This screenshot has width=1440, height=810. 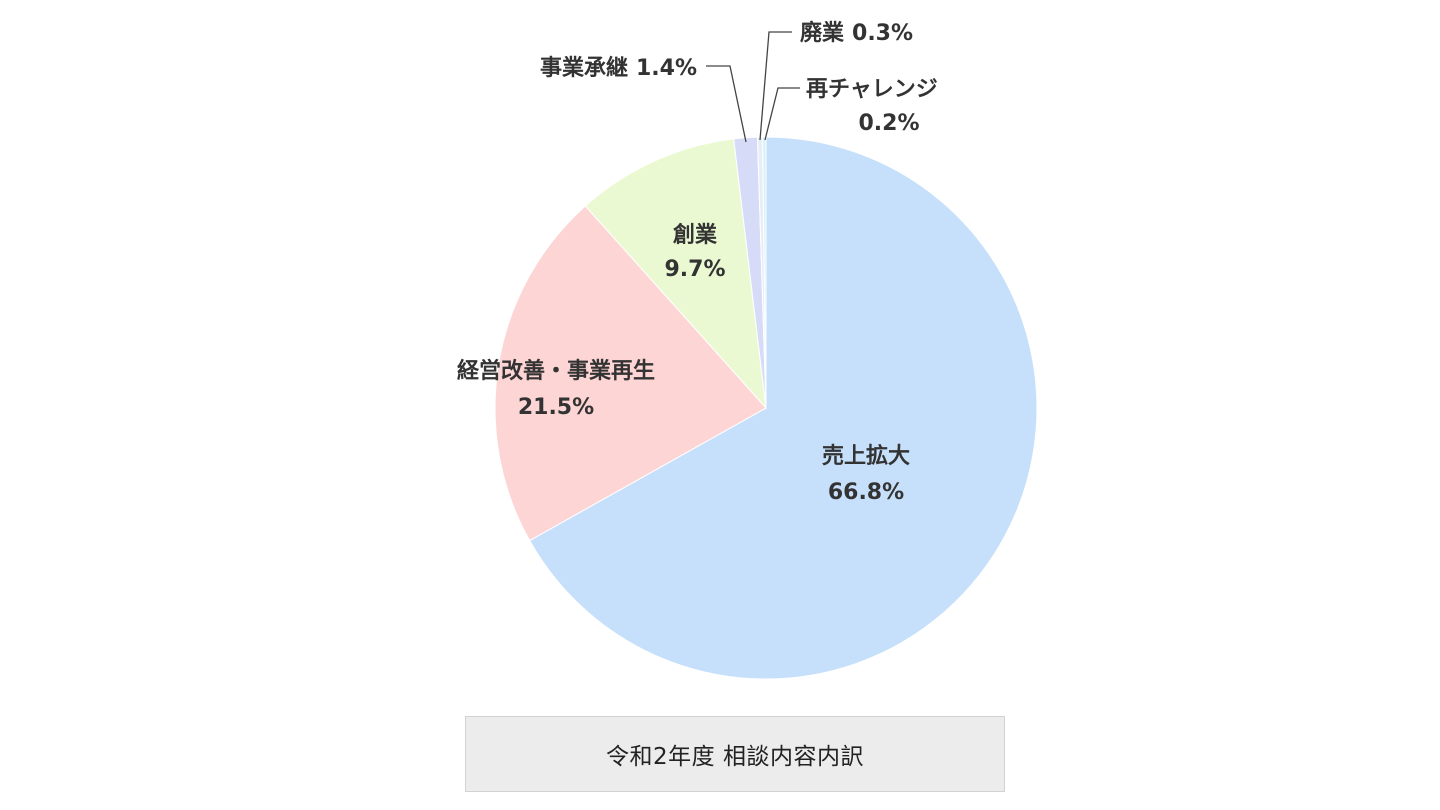 I want to click on callout-value-rechallenge: 0.2%, so click(x=888, y=123).